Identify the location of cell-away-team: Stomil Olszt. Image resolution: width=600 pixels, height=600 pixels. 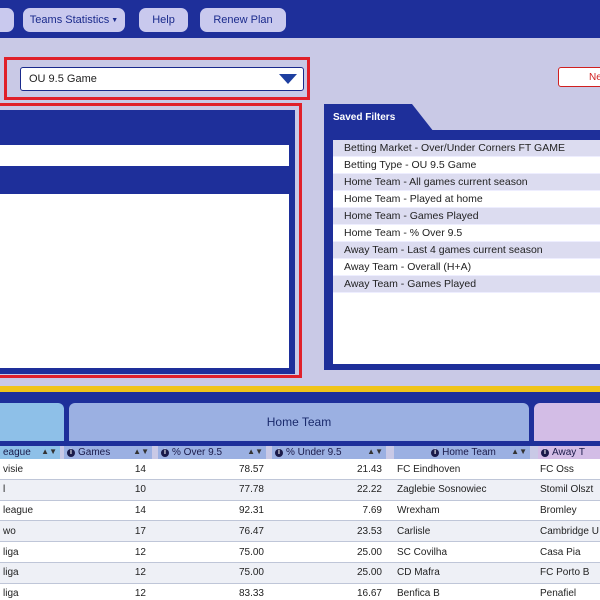
(567, 490).